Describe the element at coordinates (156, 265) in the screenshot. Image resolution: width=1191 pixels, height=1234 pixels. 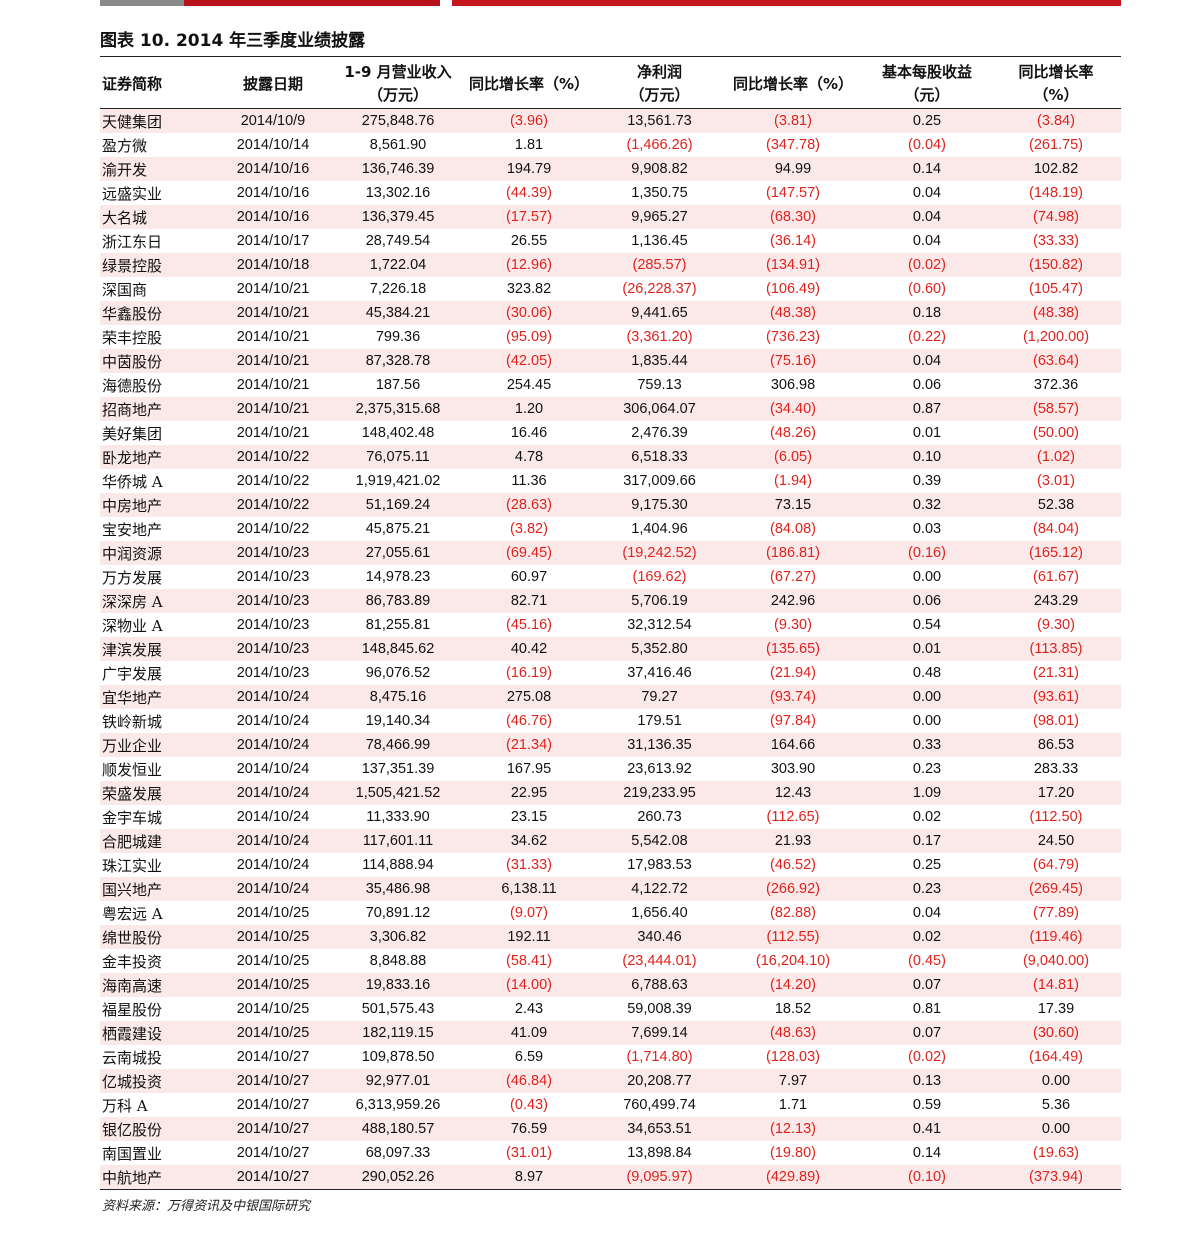
I see `security-name-cell: 绿景控股` at that location.